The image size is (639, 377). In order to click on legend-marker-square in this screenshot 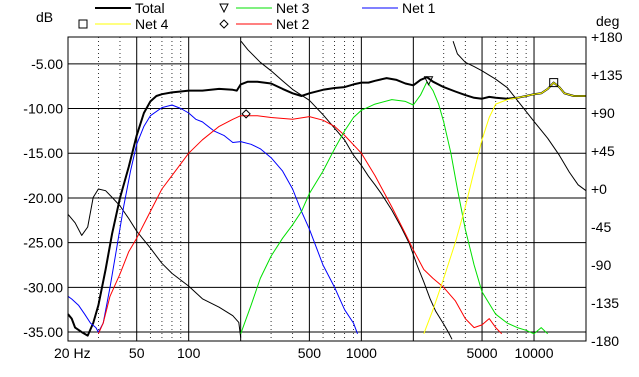, I will do `click(83, 24)`.